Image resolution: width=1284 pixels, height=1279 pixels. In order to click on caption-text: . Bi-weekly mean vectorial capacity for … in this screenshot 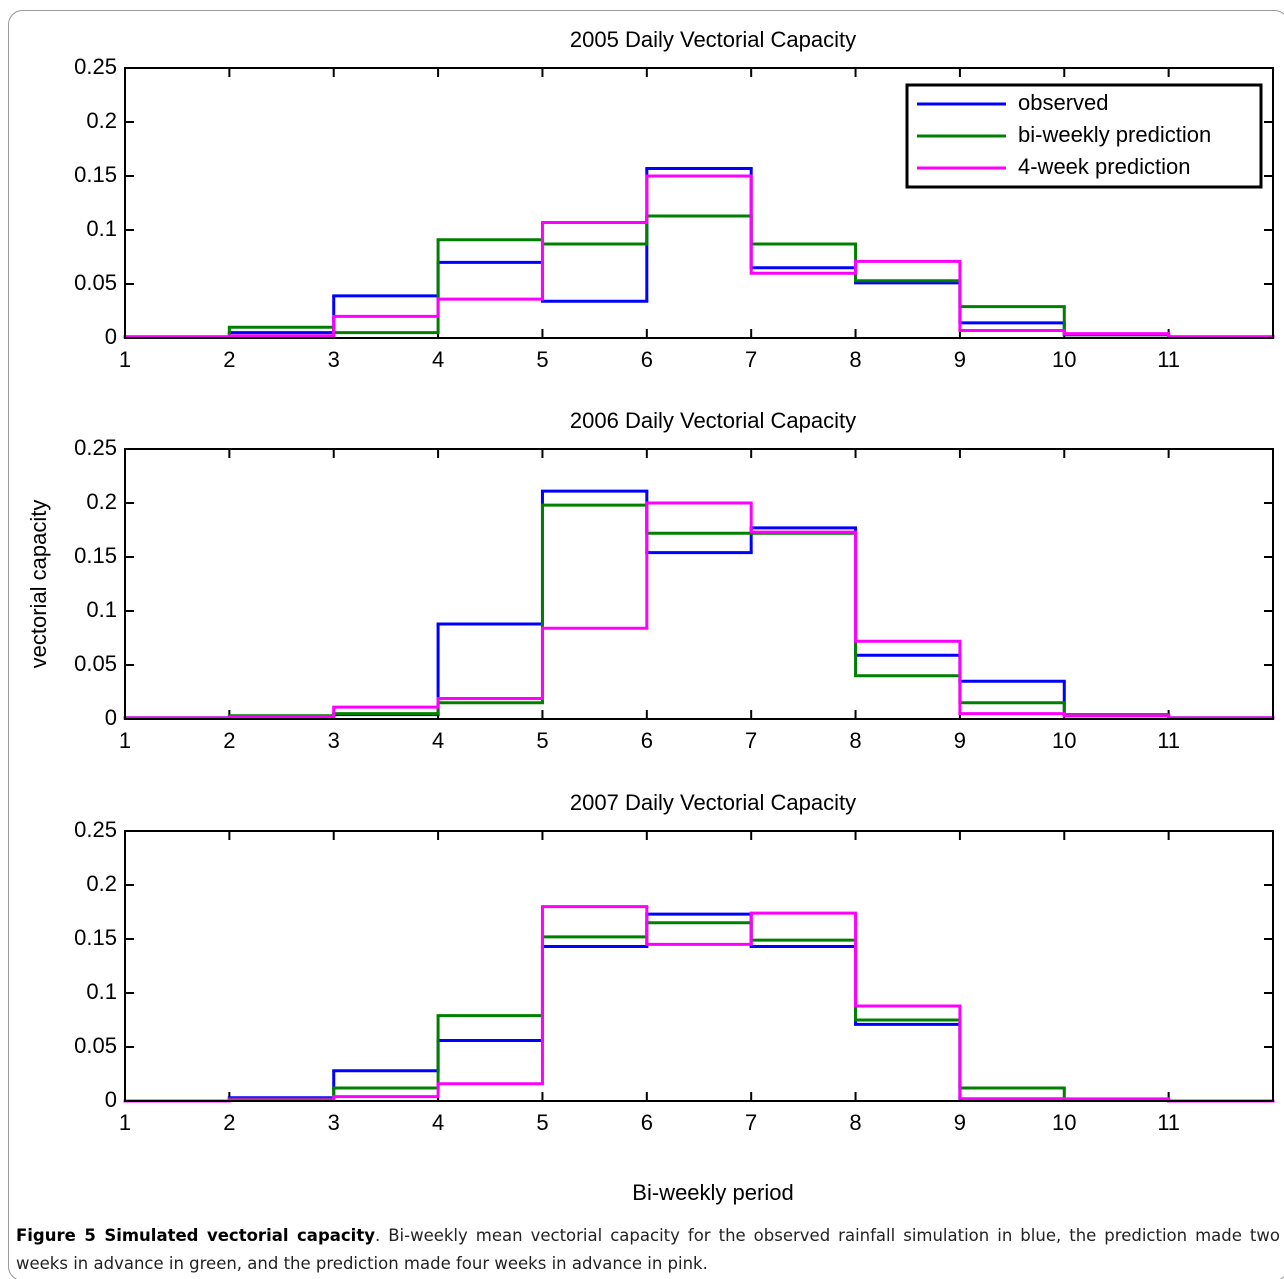, I will do `click(648, 1249)`.